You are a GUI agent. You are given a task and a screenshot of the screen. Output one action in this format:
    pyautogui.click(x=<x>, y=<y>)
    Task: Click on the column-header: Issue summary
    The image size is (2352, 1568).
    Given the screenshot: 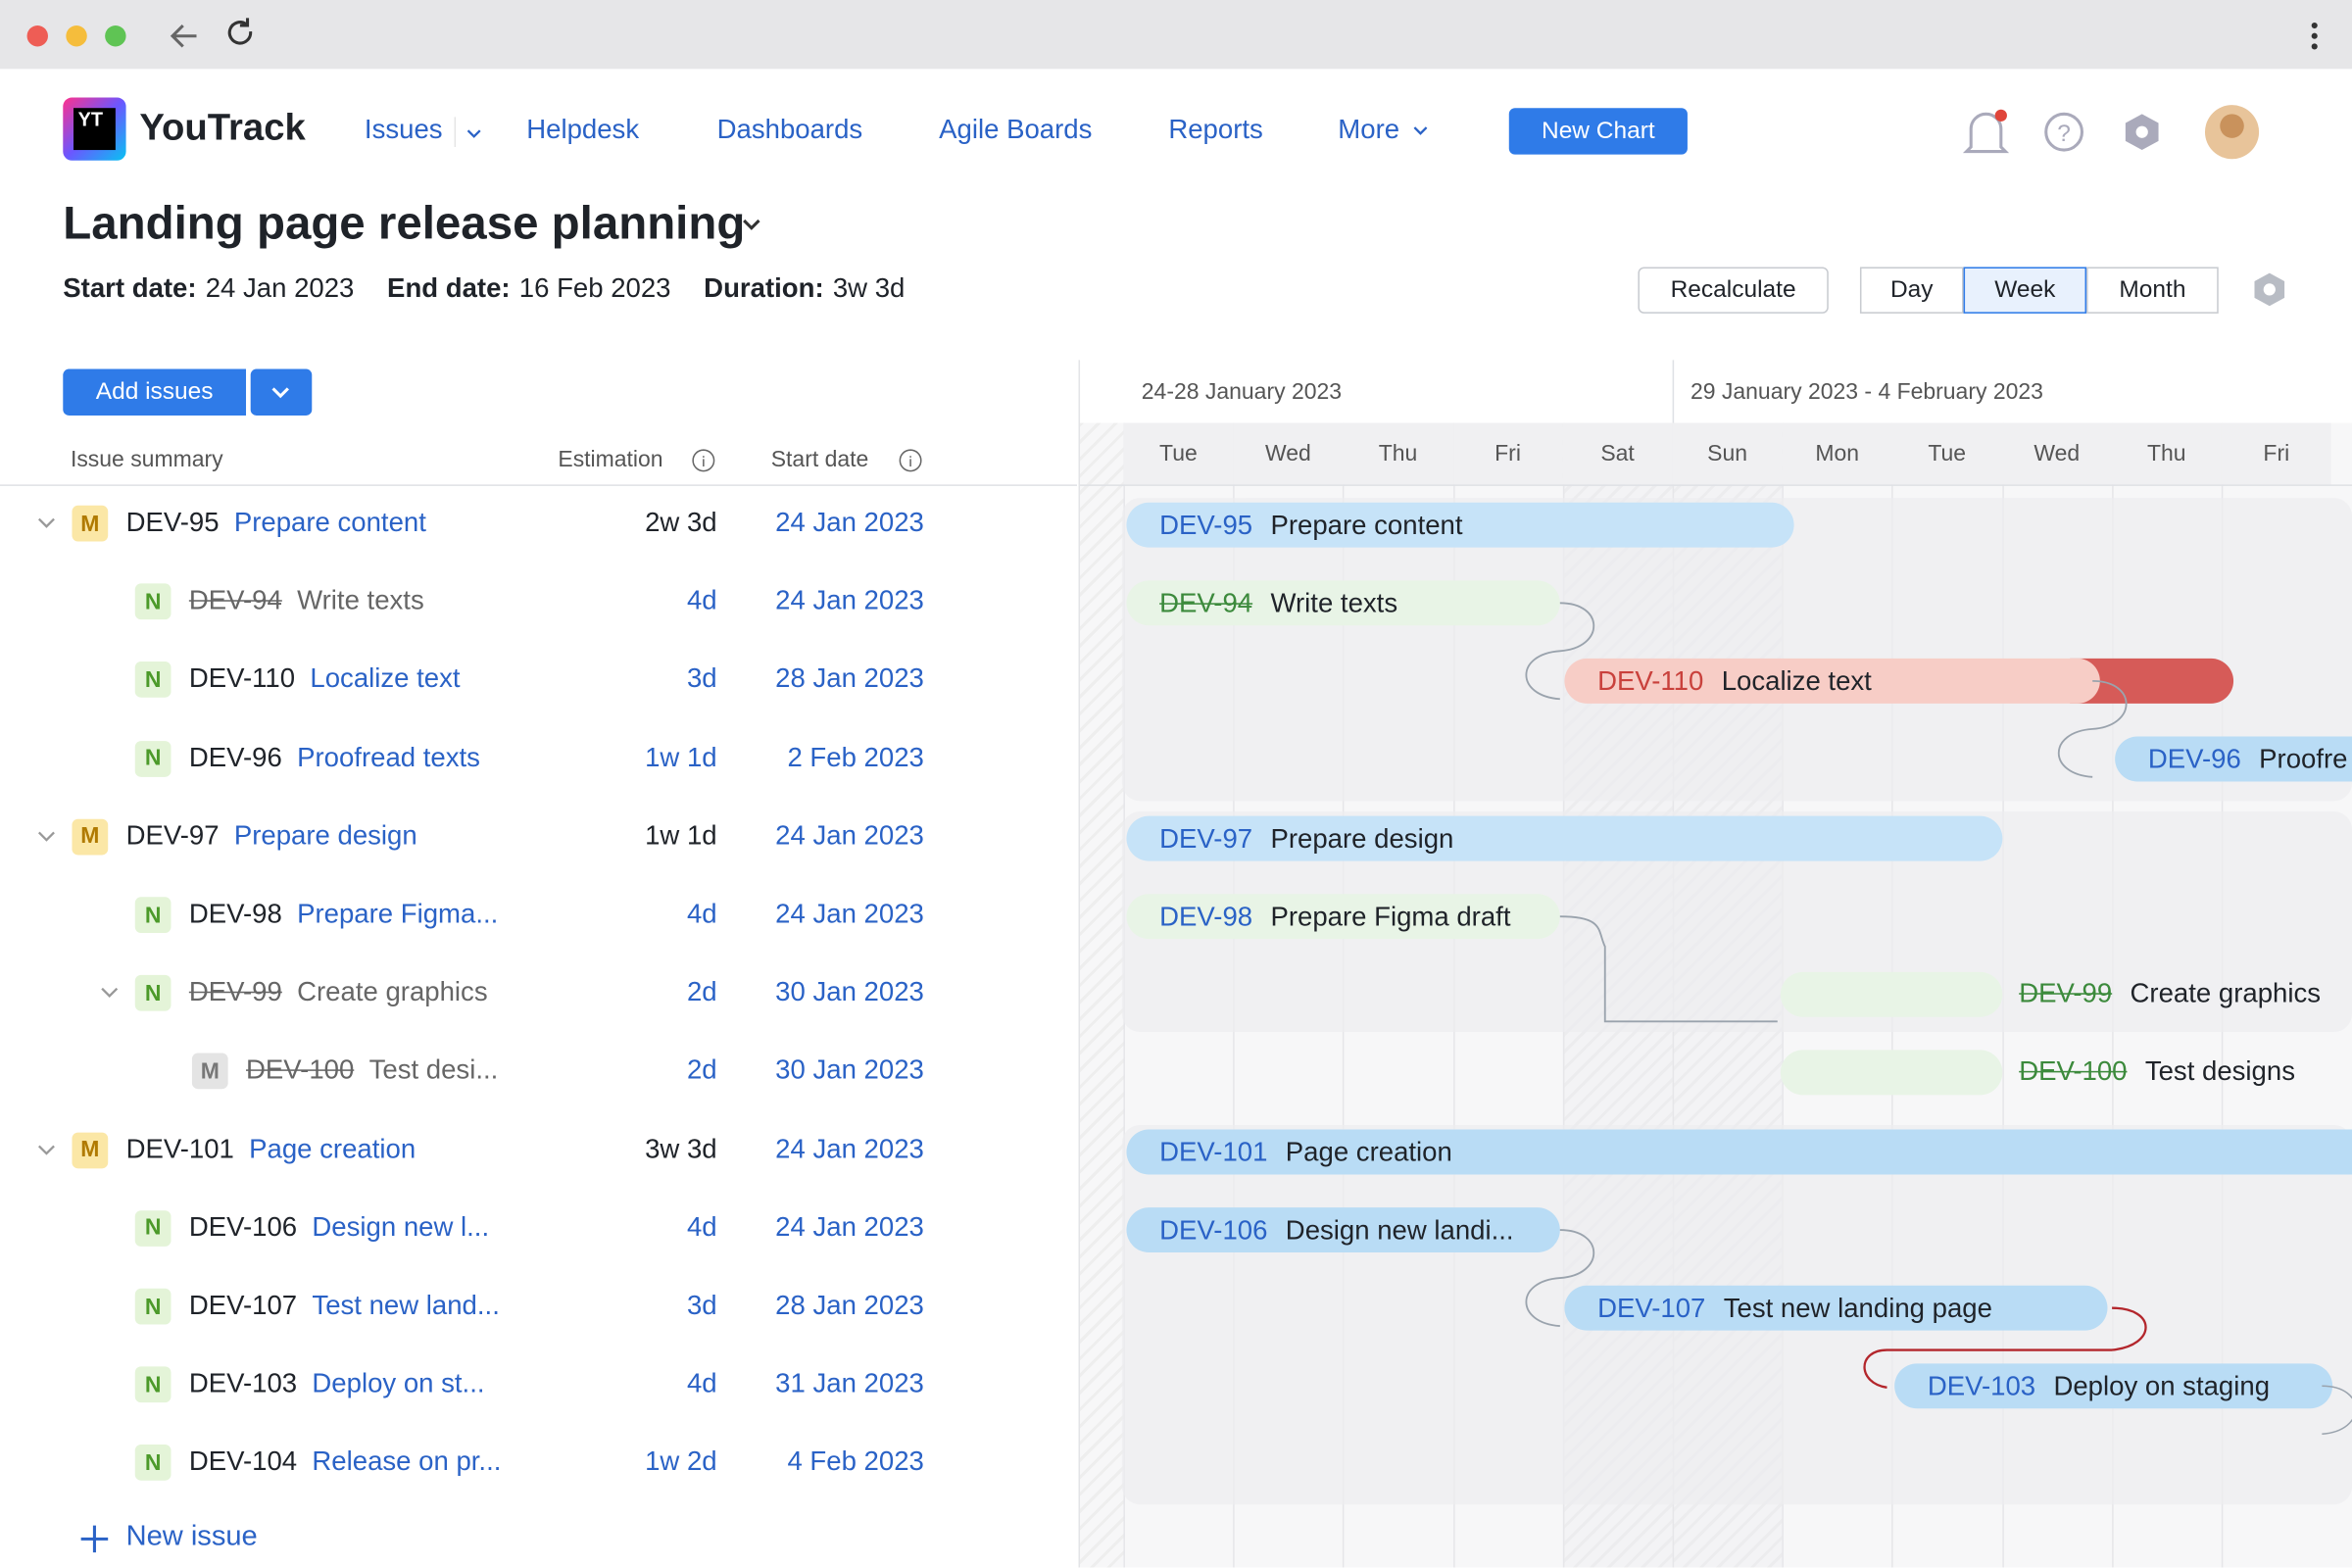 What is the action you would take?
    pyautogui.click(x=147, y=459)
    